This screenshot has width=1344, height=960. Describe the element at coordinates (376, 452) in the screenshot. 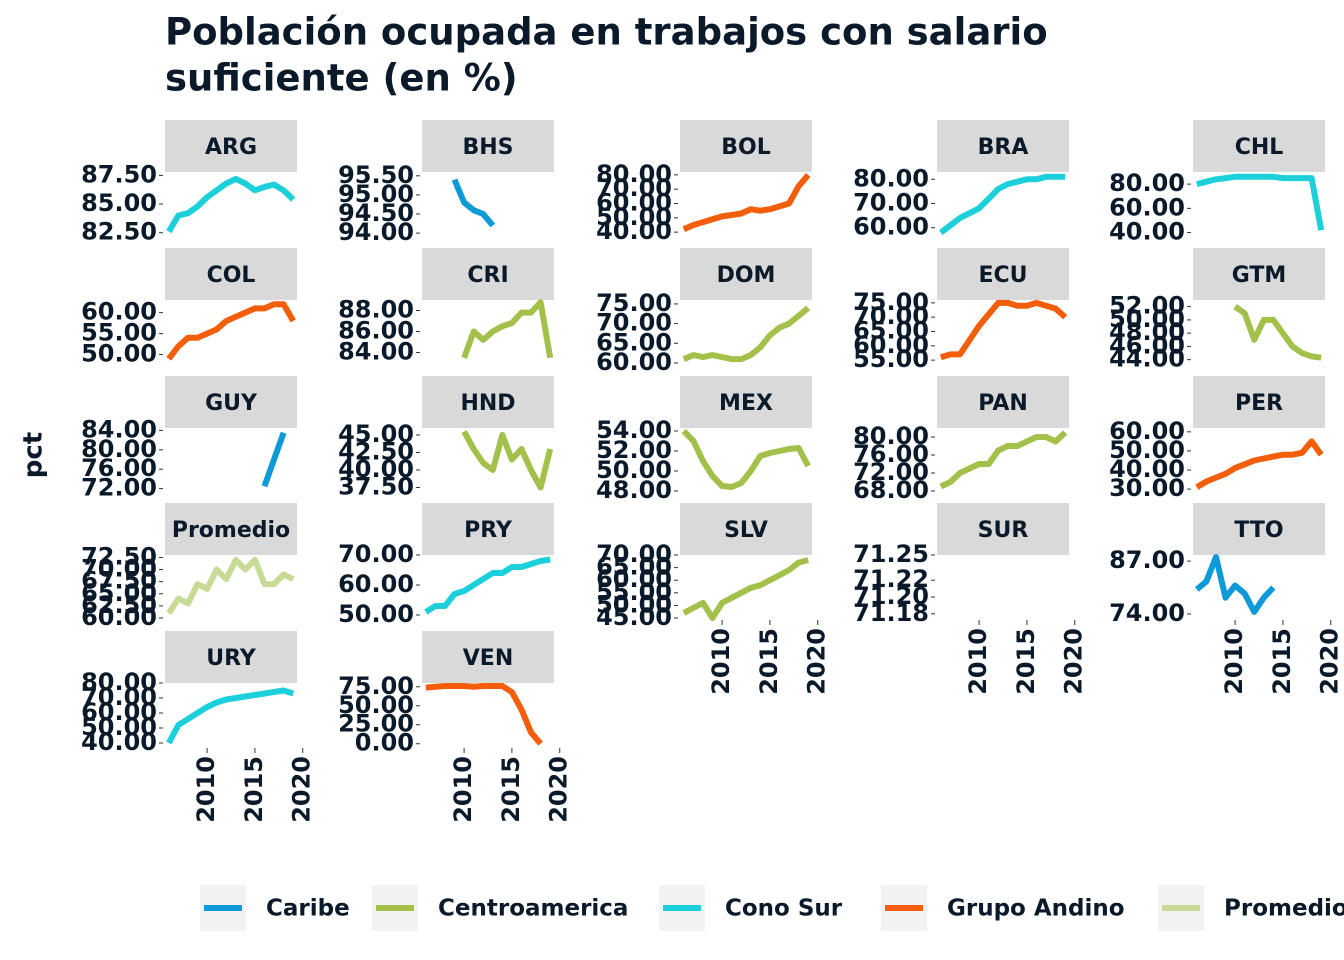

I see `y-tick-label: 42.50` at that location.